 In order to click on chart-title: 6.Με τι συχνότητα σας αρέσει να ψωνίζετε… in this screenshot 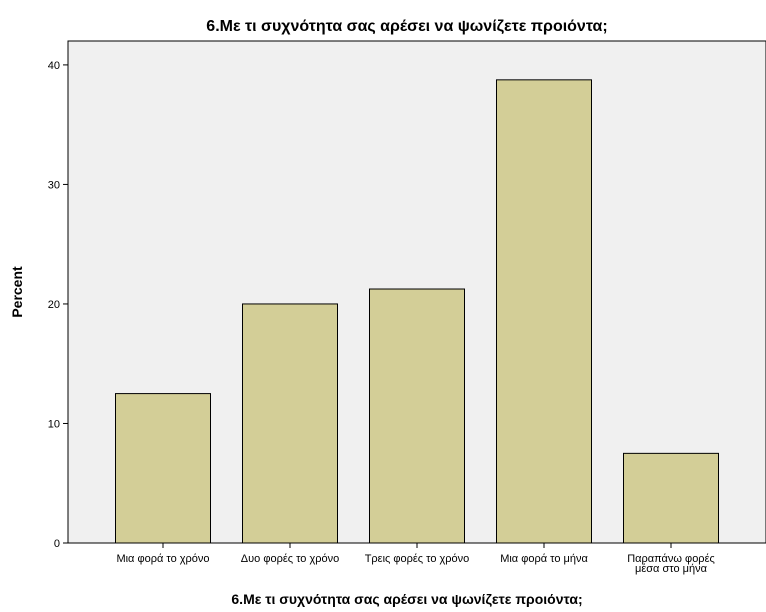, I will do `click(406, 26)`.